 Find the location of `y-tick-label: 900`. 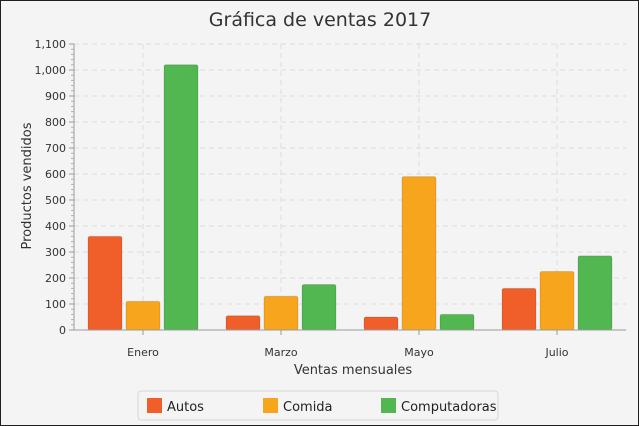

y-tick-label: 900 is located at coordinates (55, 96).